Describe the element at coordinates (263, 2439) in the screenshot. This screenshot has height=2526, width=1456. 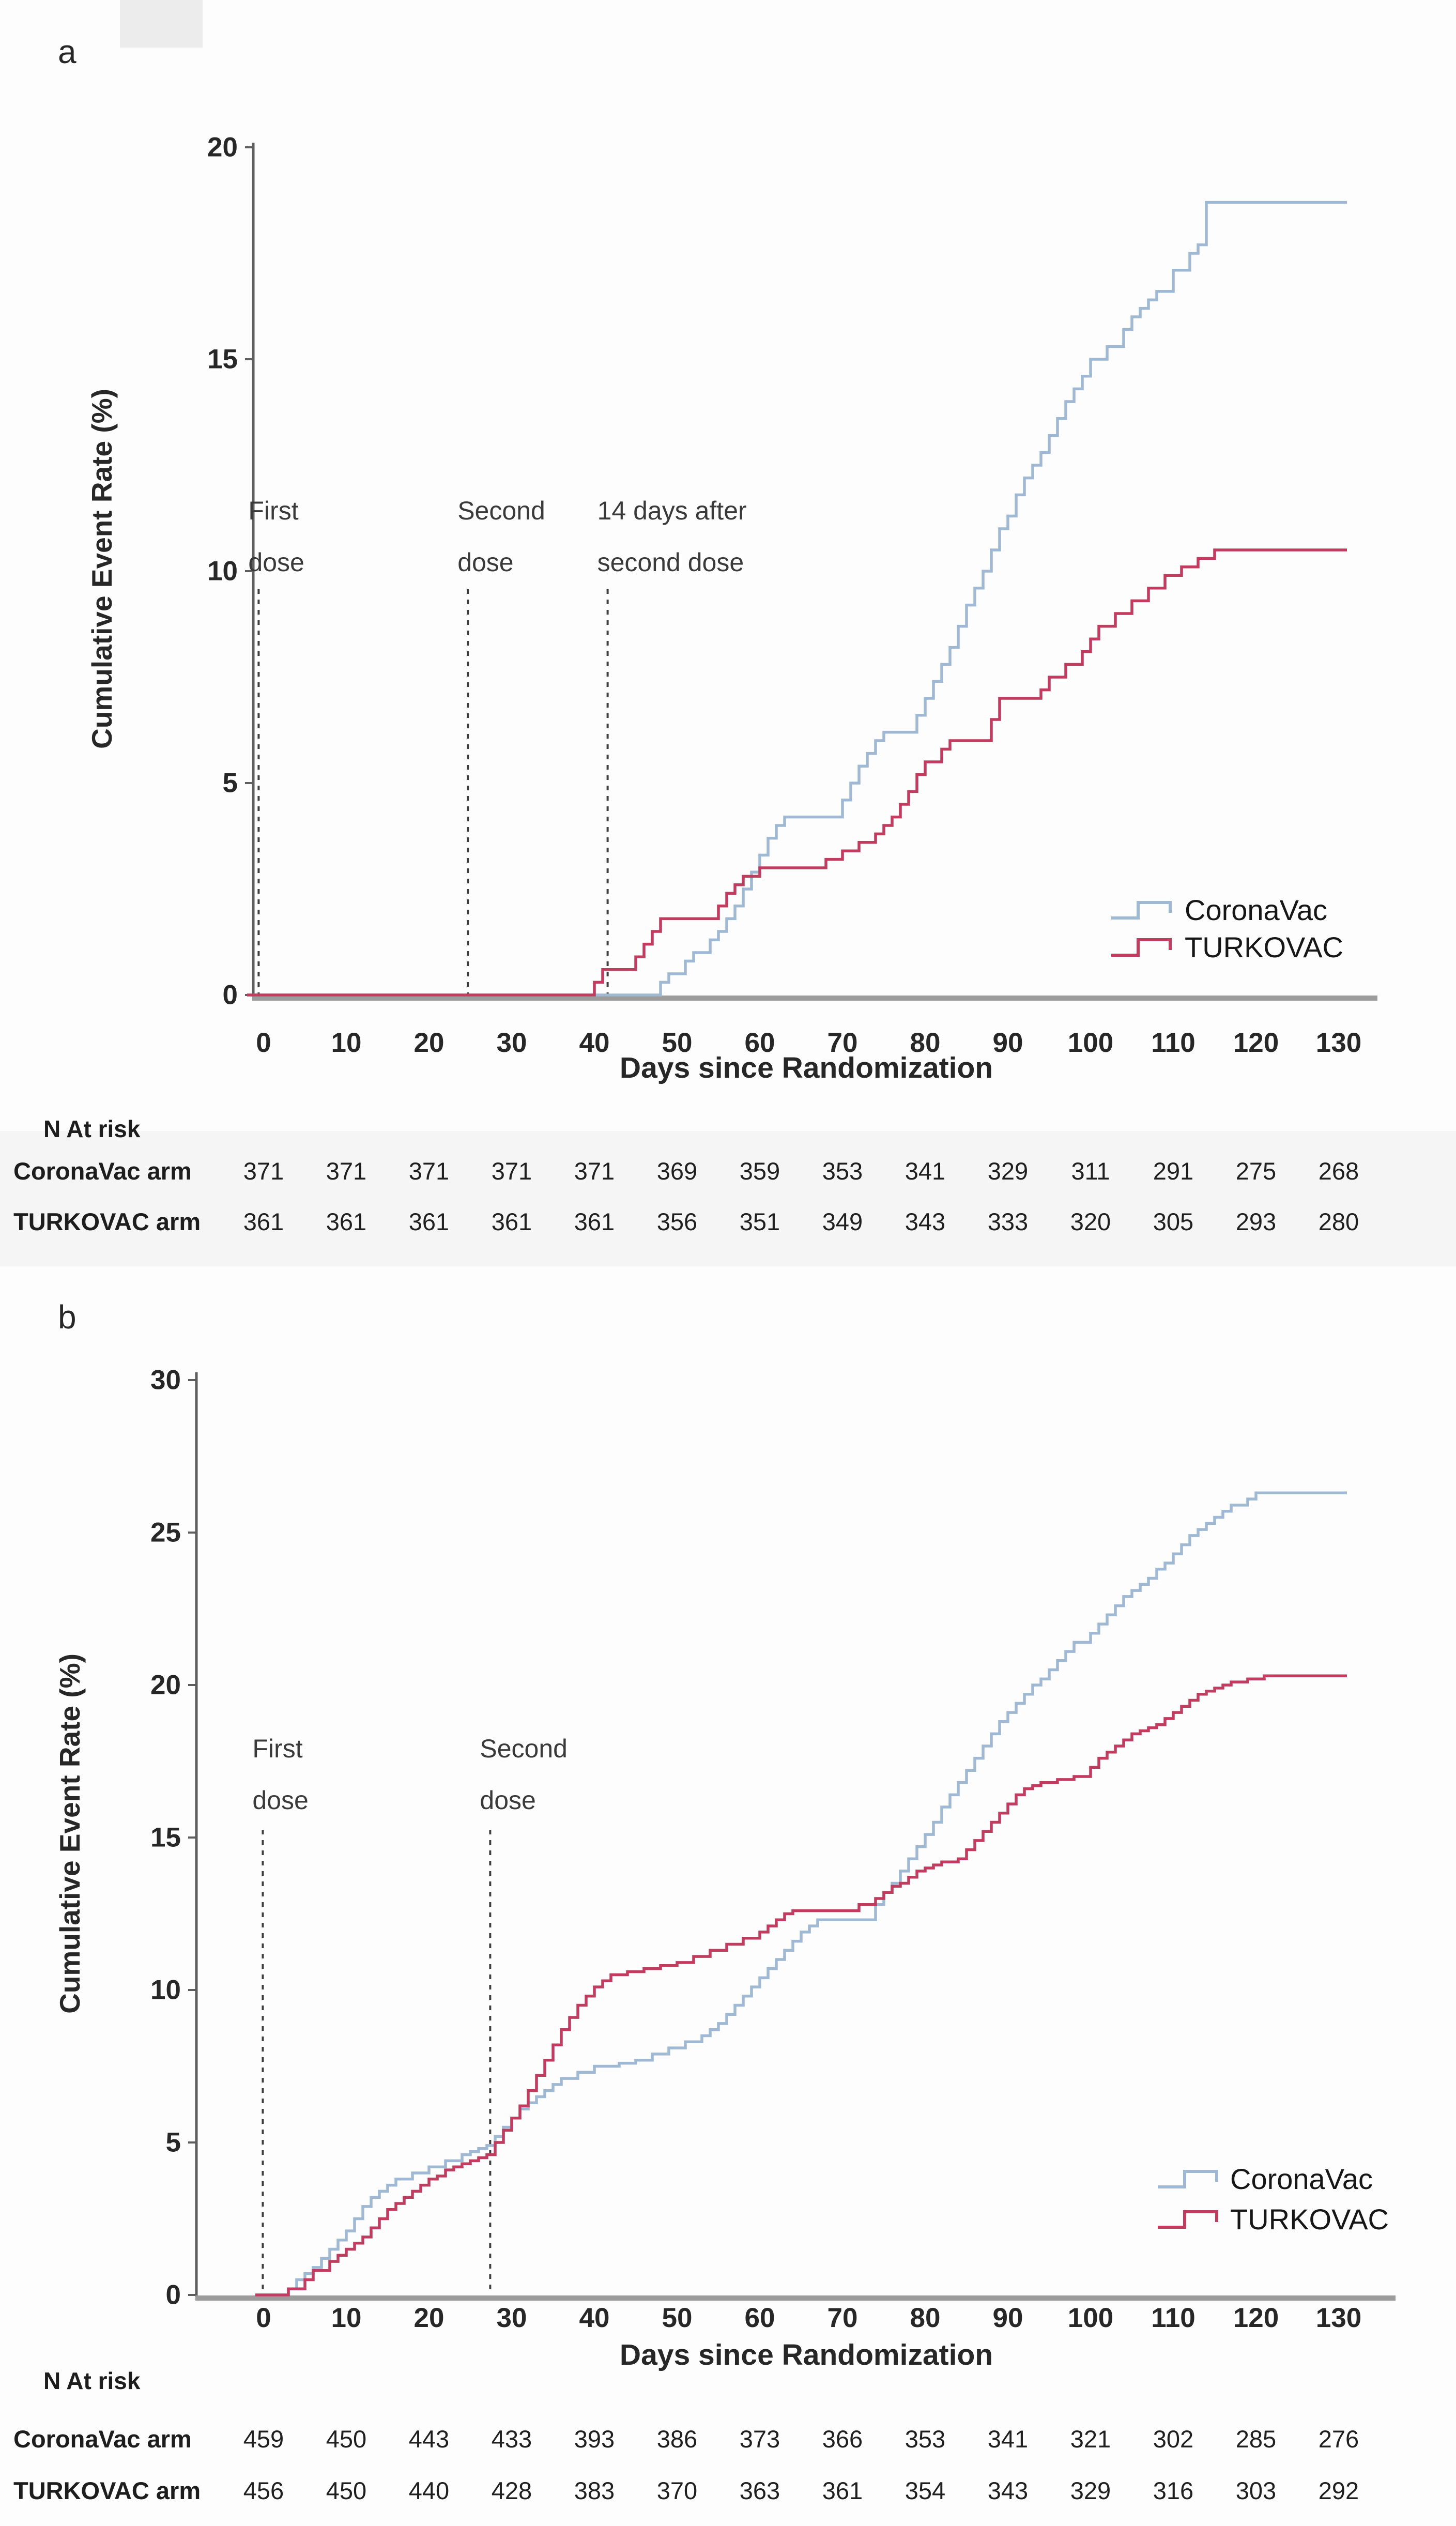
I see `risk-value: 459` at that location.